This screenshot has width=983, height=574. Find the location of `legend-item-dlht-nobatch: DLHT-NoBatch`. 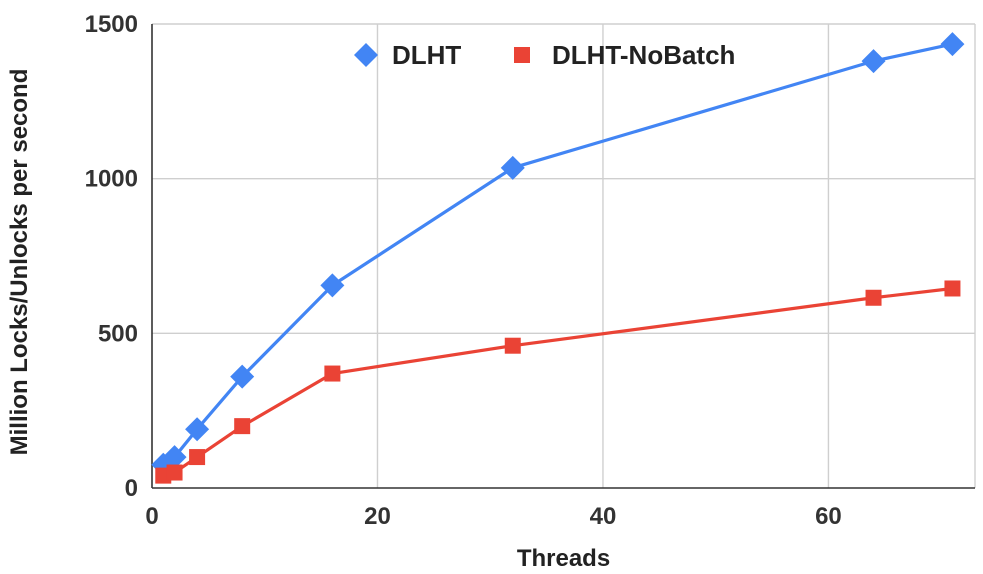

legend-item-dlht-nobatch: DLHT-NoBatch is located at coordinates (624, 55).